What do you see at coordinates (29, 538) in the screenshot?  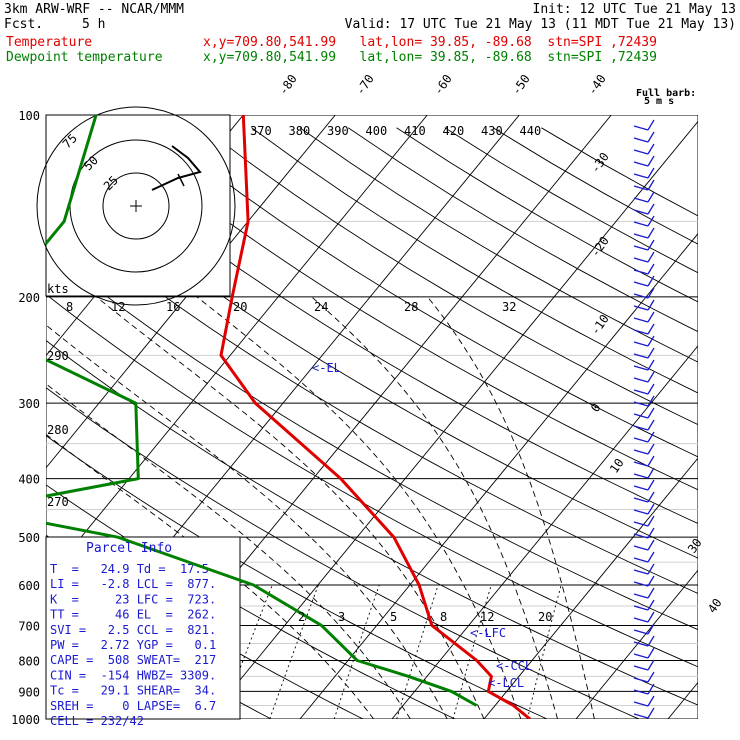 I see `pressure-tick-label: 500` at bounding box center [29, 538].